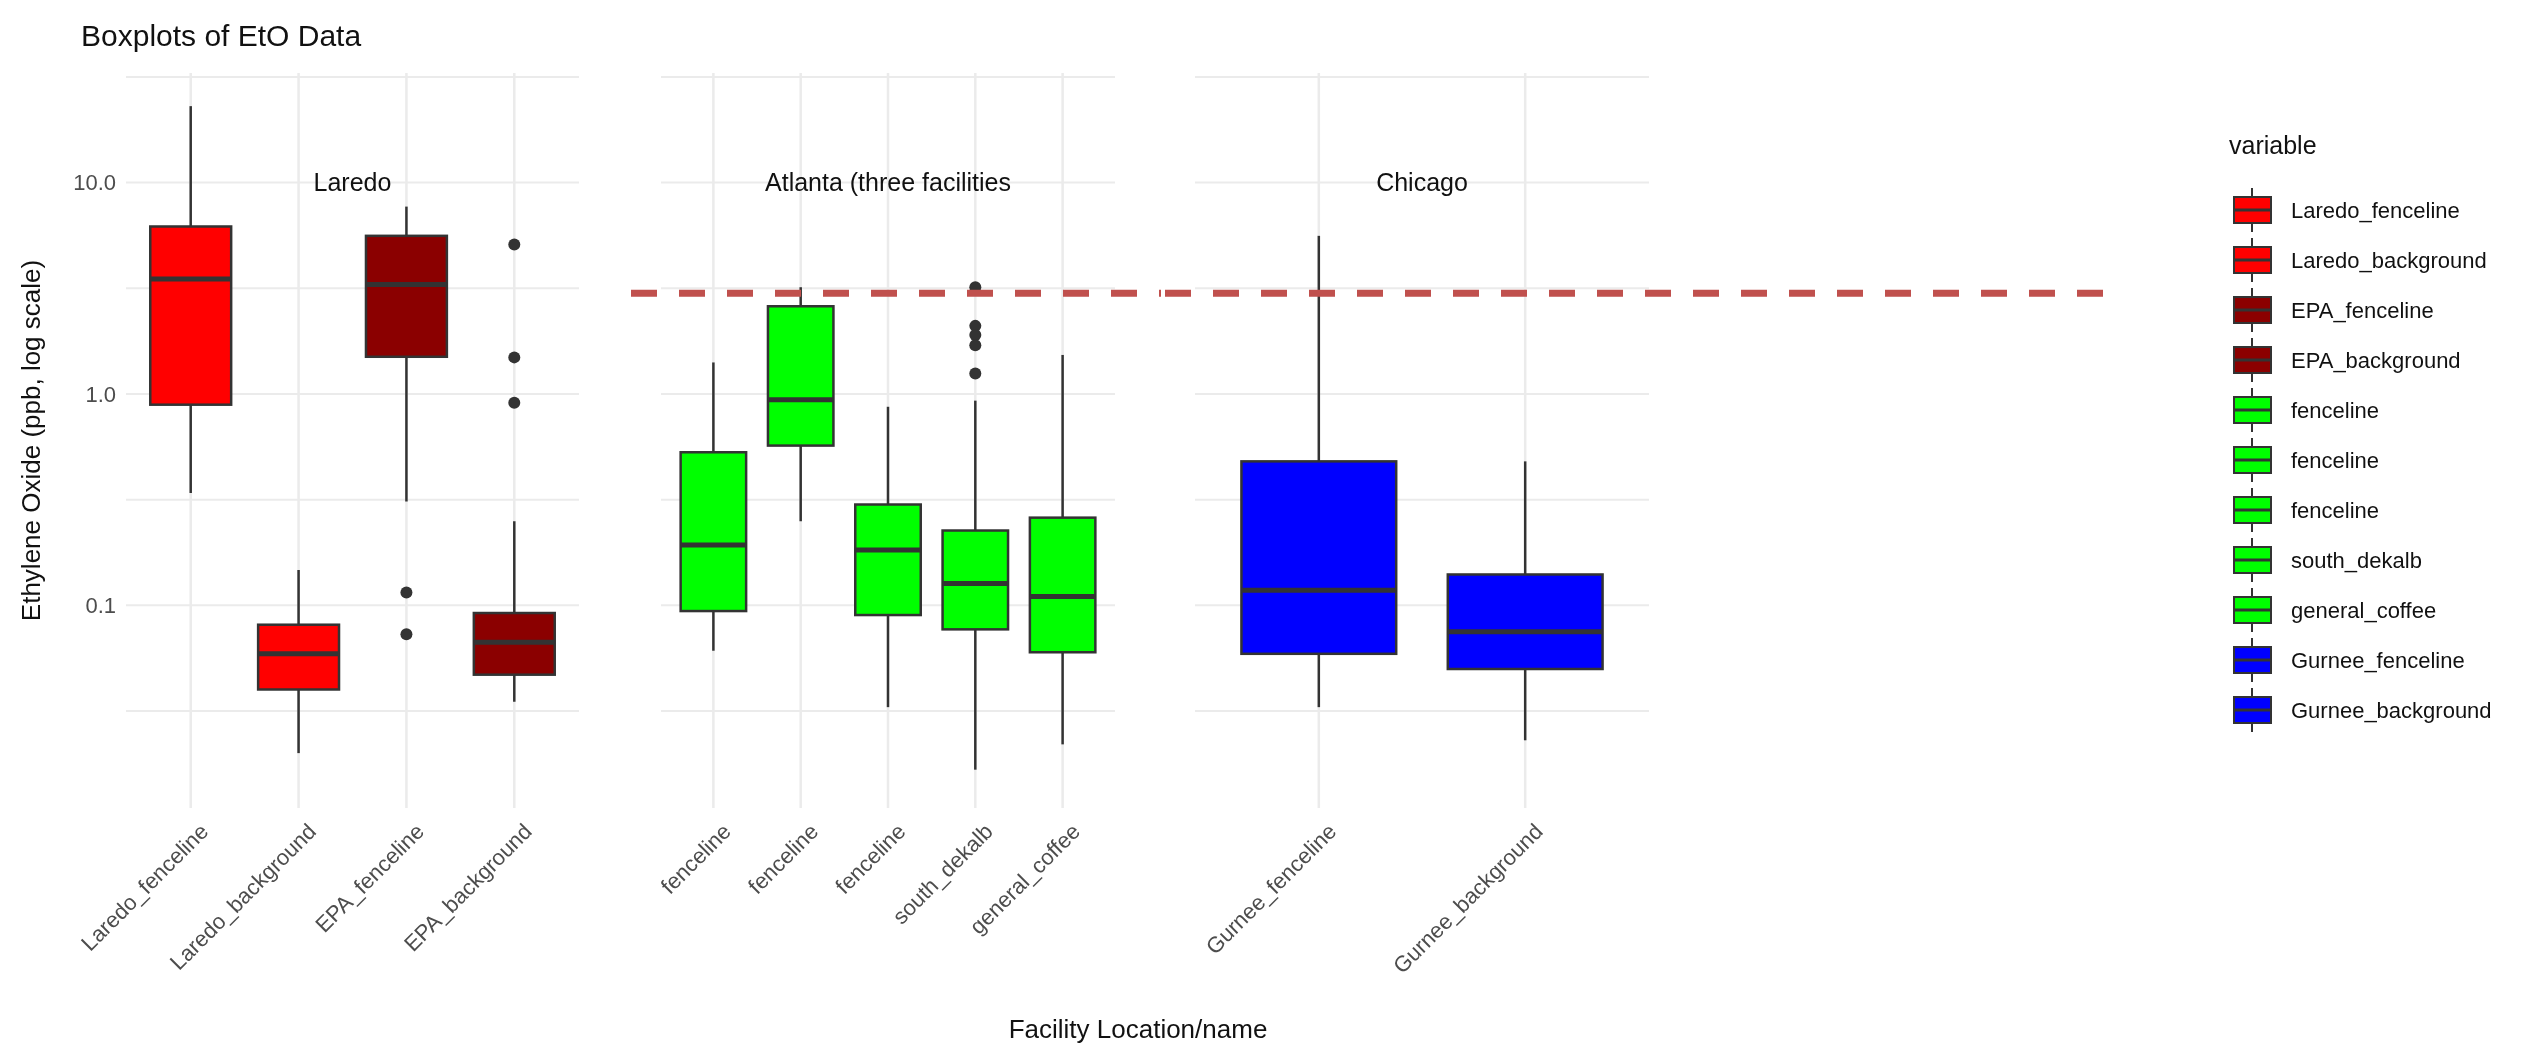  What do you see at coordinates (100, 606) in the screenshot?
I see `y-tick-label: 0.1` at bounding box center [100, 606].